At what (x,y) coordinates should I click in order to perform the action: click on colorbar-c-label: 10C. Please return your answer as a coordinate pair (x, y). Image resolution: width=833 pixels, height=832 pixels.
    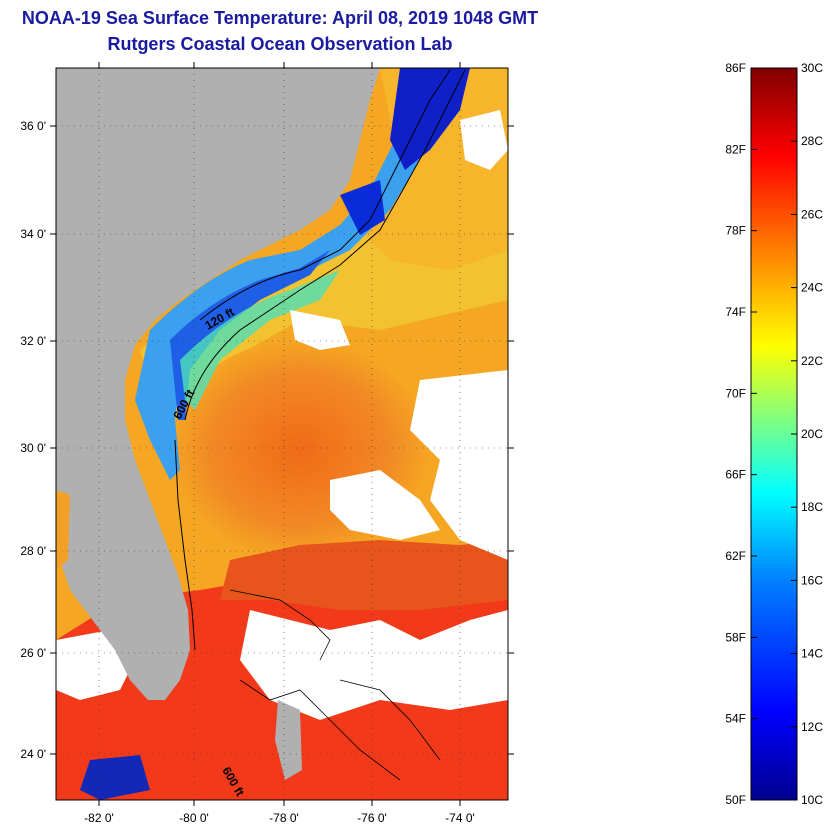
    Looking at the image, I should click on (812, 800).